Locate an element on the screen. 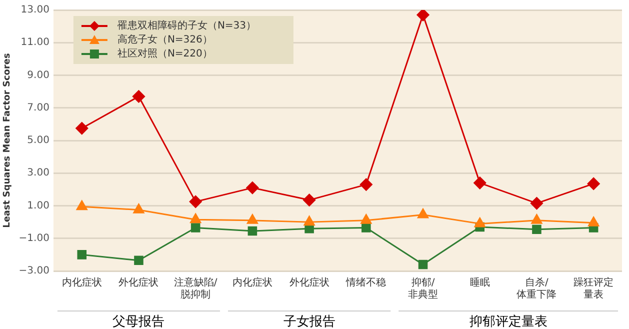  y-tick-label: 1.00 is located at coordinates (38, 206).